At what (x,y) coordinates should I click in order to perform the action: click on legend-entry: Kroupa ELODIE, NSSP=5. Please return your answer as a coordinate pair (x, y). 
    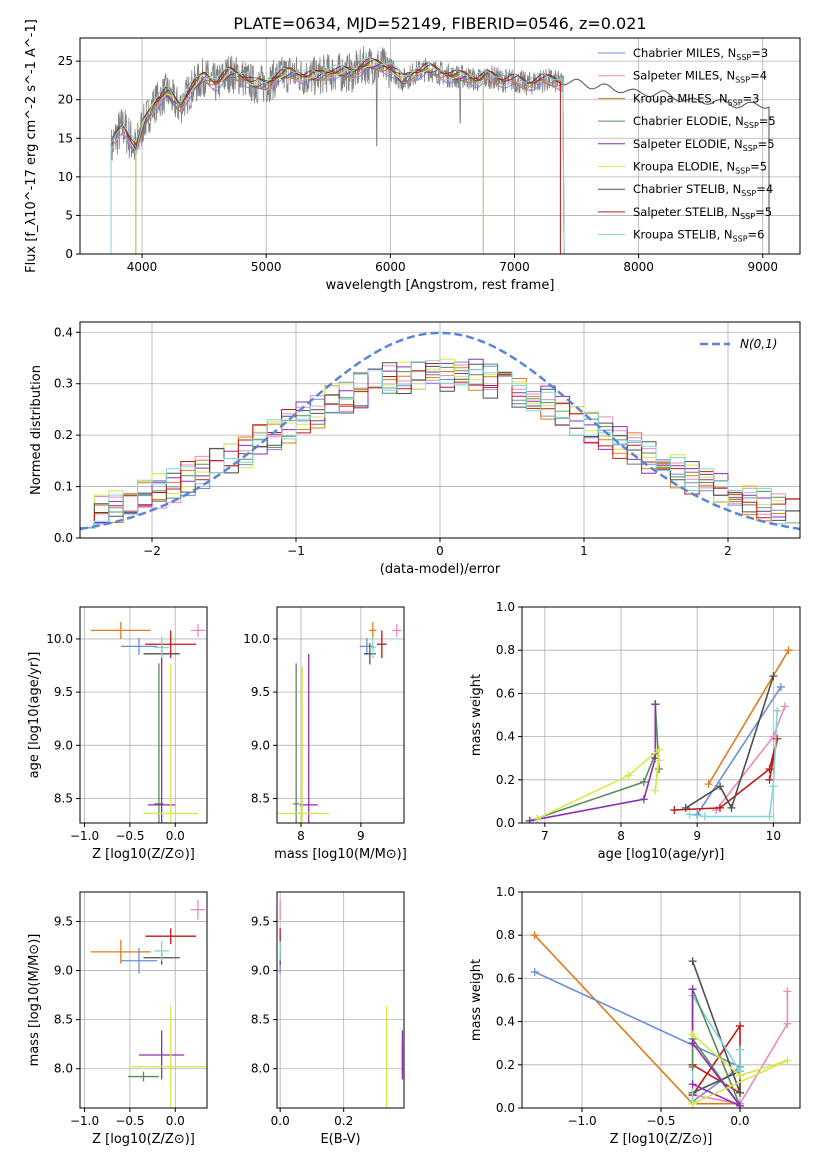
    Looking at the image, I should click on (700, 168).